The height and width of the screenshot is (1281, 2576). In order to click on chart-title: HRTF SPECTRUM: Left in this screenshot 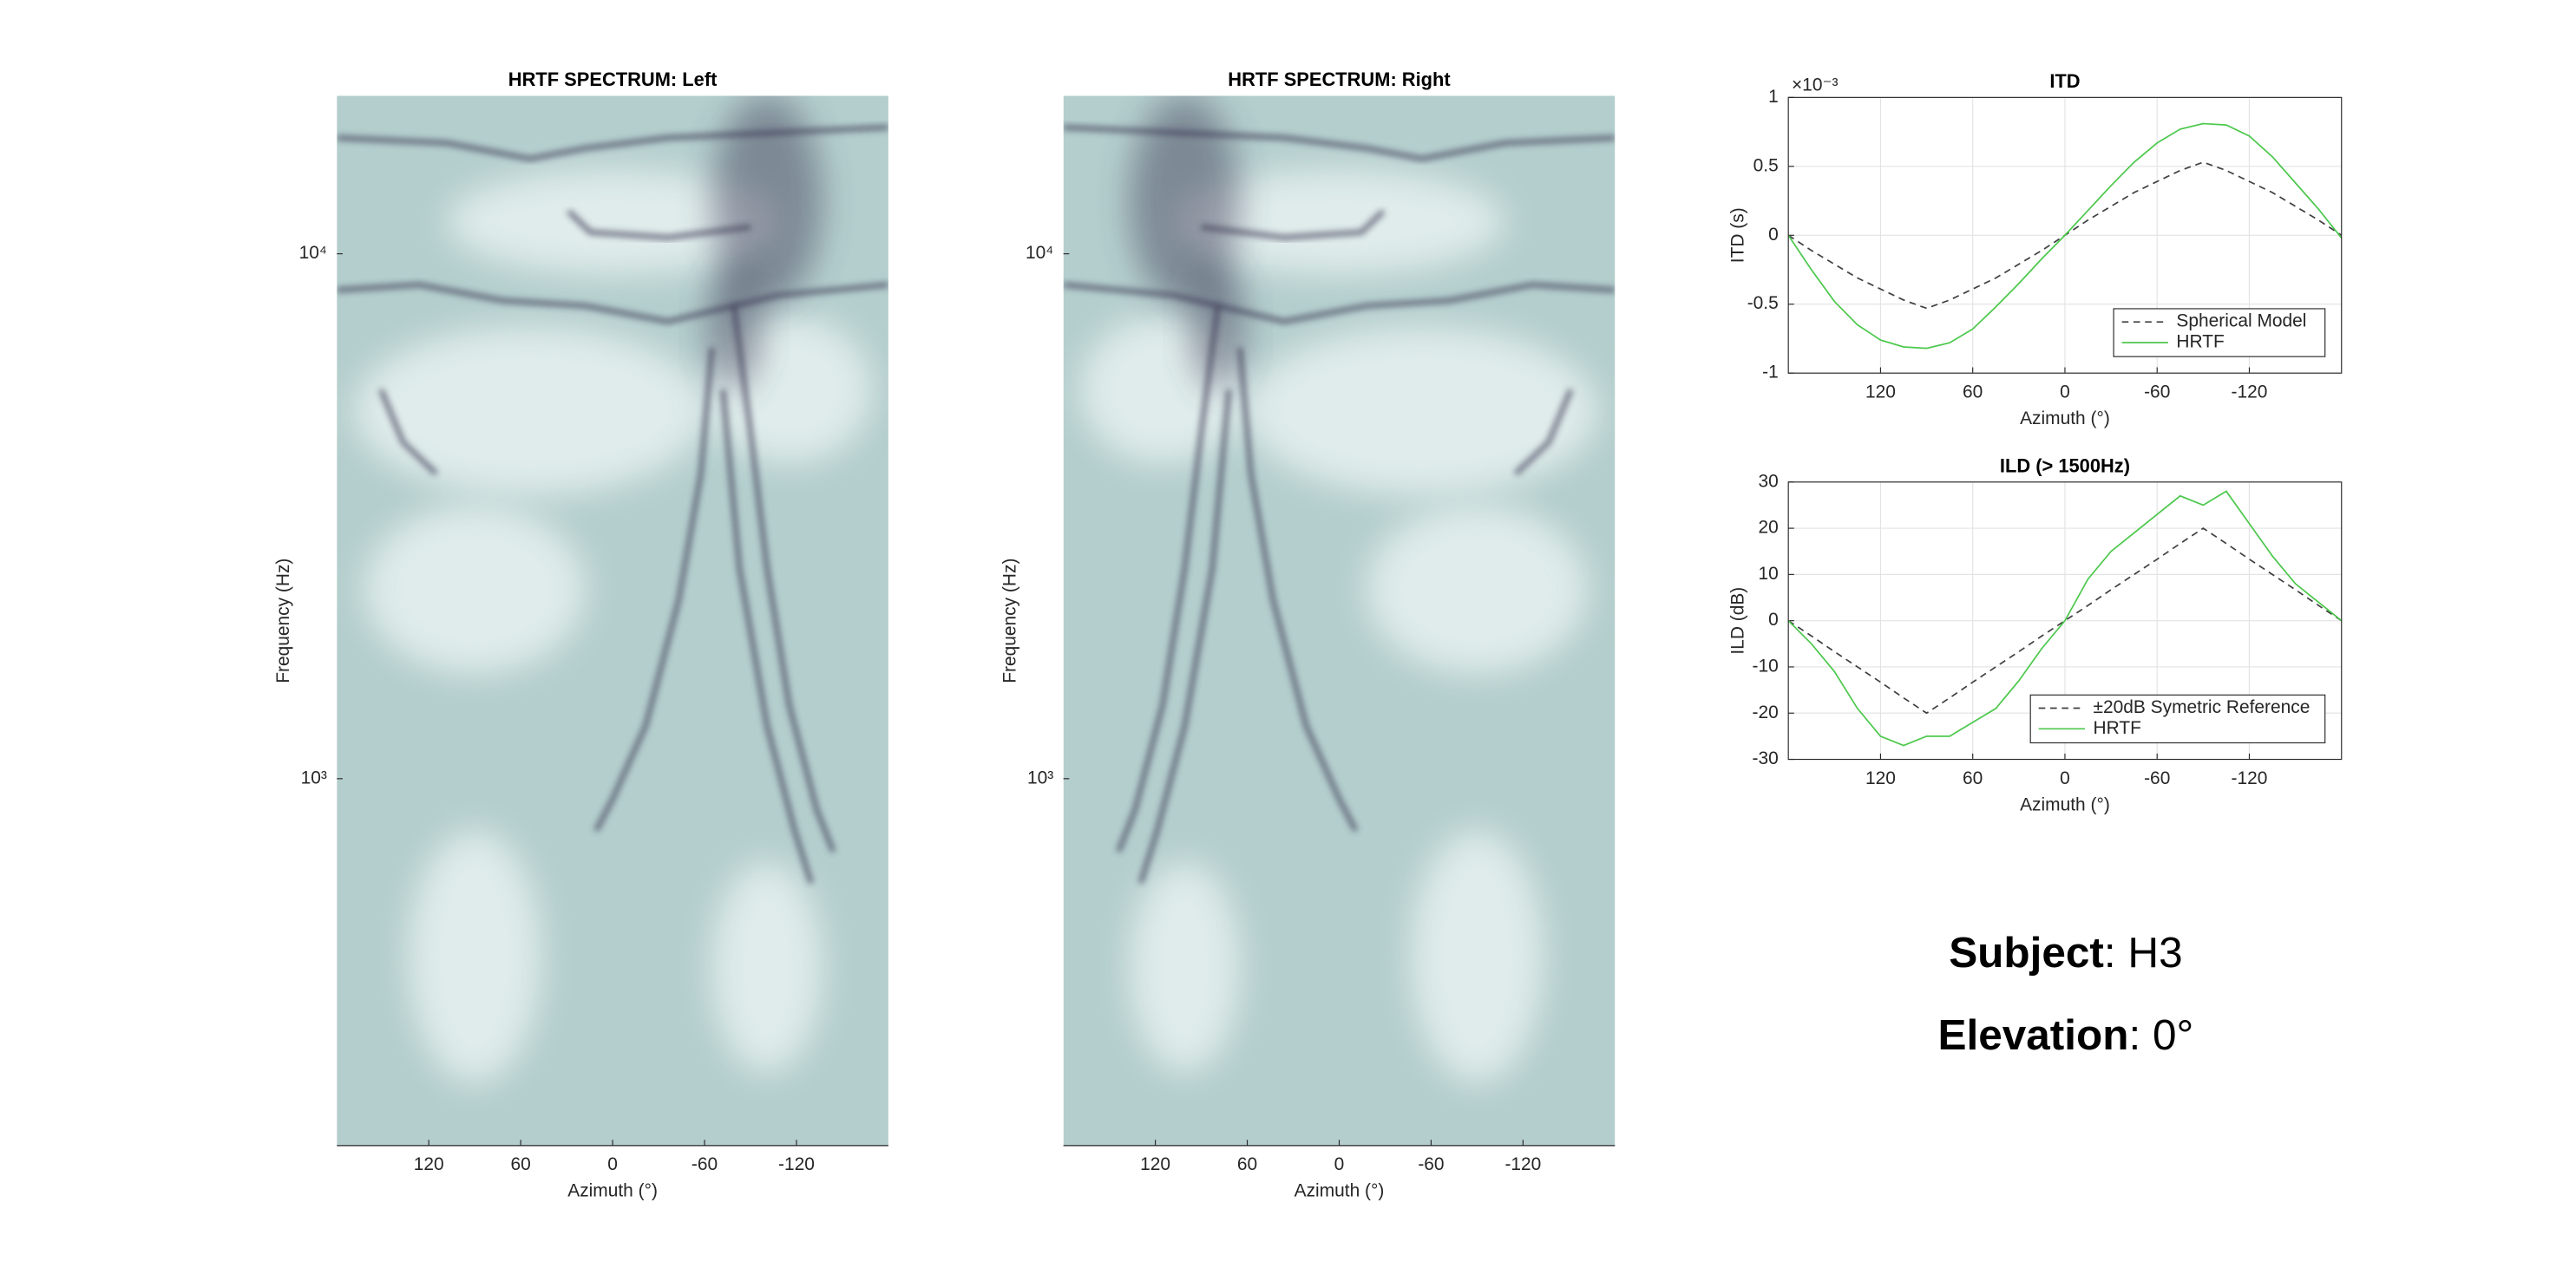, I will do `click(613, 79)`.